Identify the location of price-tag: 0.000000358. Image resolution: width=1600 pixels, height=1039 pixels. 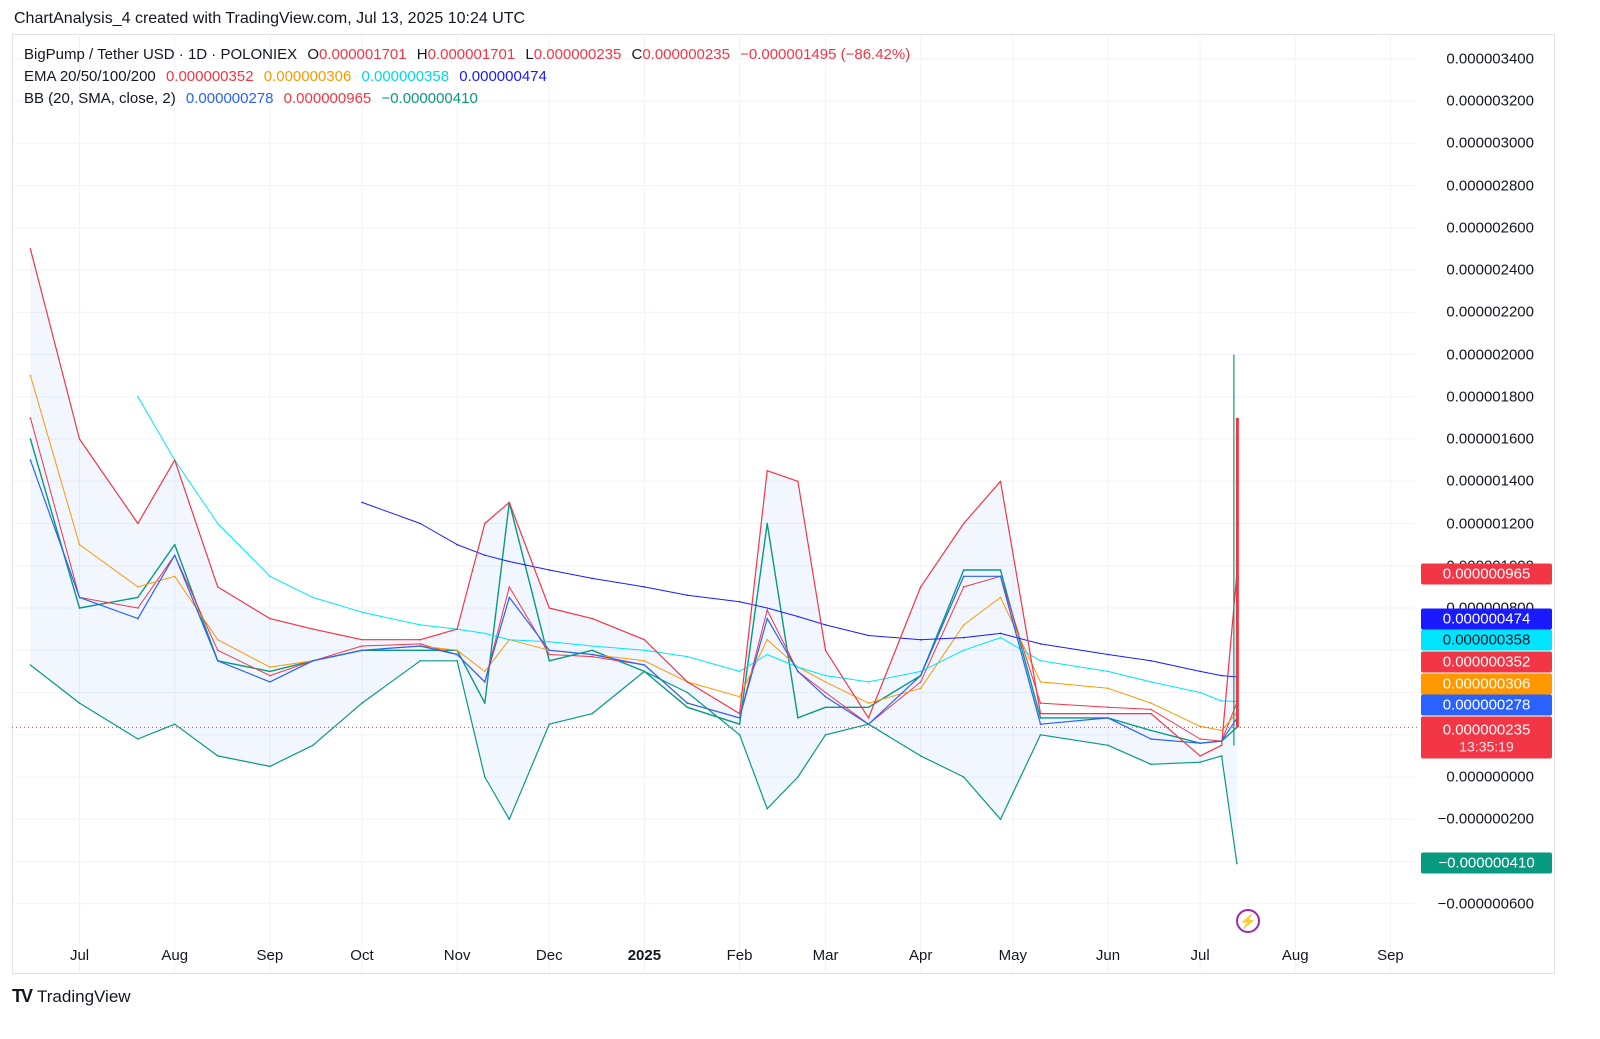
(1486, 640).